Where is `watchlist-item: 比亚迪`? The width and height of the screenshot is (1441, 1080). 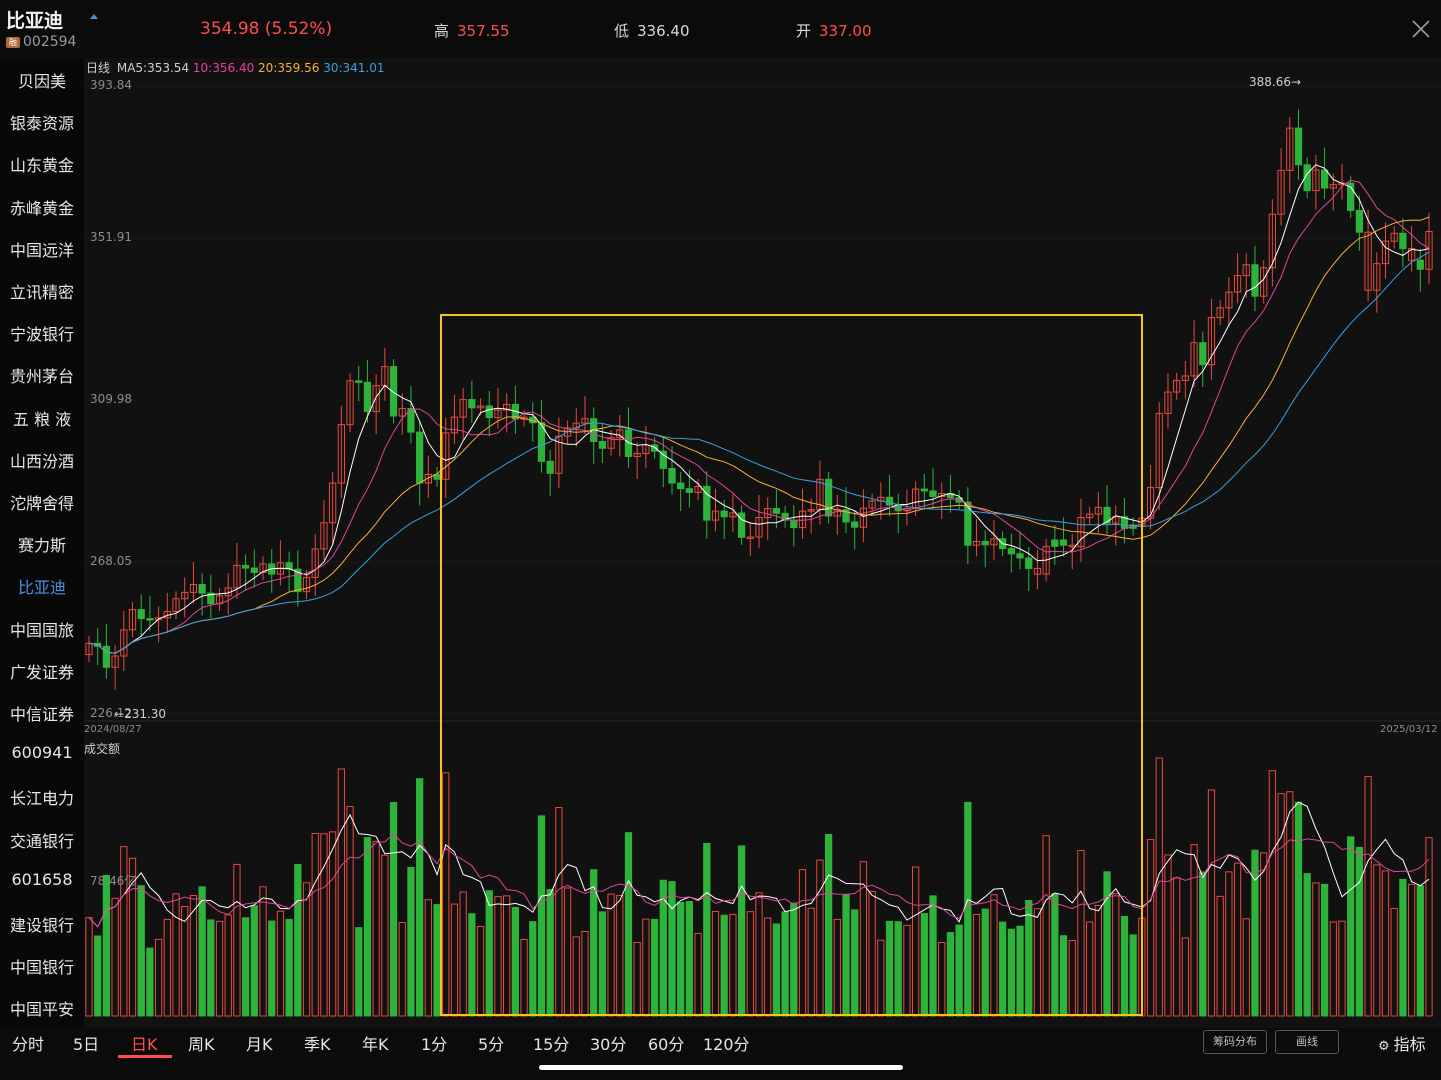
watchlist-item: 比亚迪 is located at coordinates (41, 588).